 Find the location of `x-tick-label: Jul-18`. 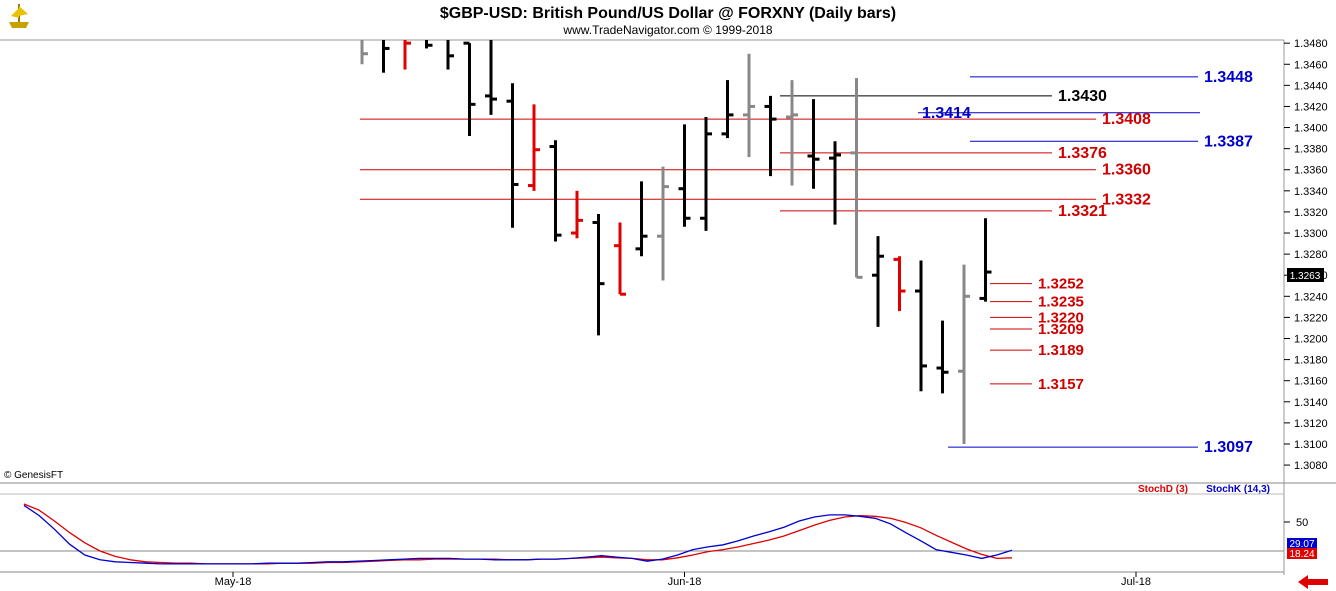

x-tick-label: Jul-18 is located at coordinates (1136, 582).